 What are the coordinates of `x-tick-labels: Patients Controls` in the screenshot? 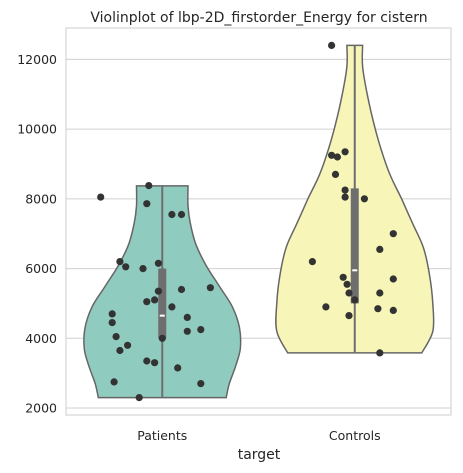 It's located at (258, 435).